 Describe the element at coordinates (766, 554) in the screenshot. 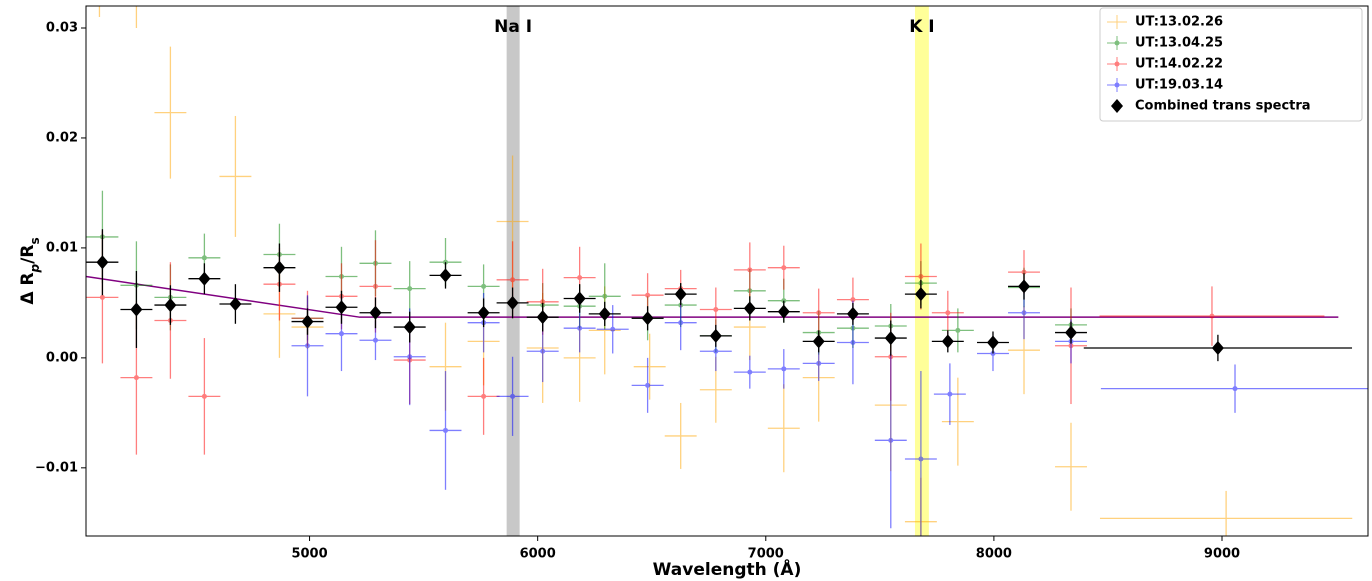

I see `x-tick-label: 7000` at that location.